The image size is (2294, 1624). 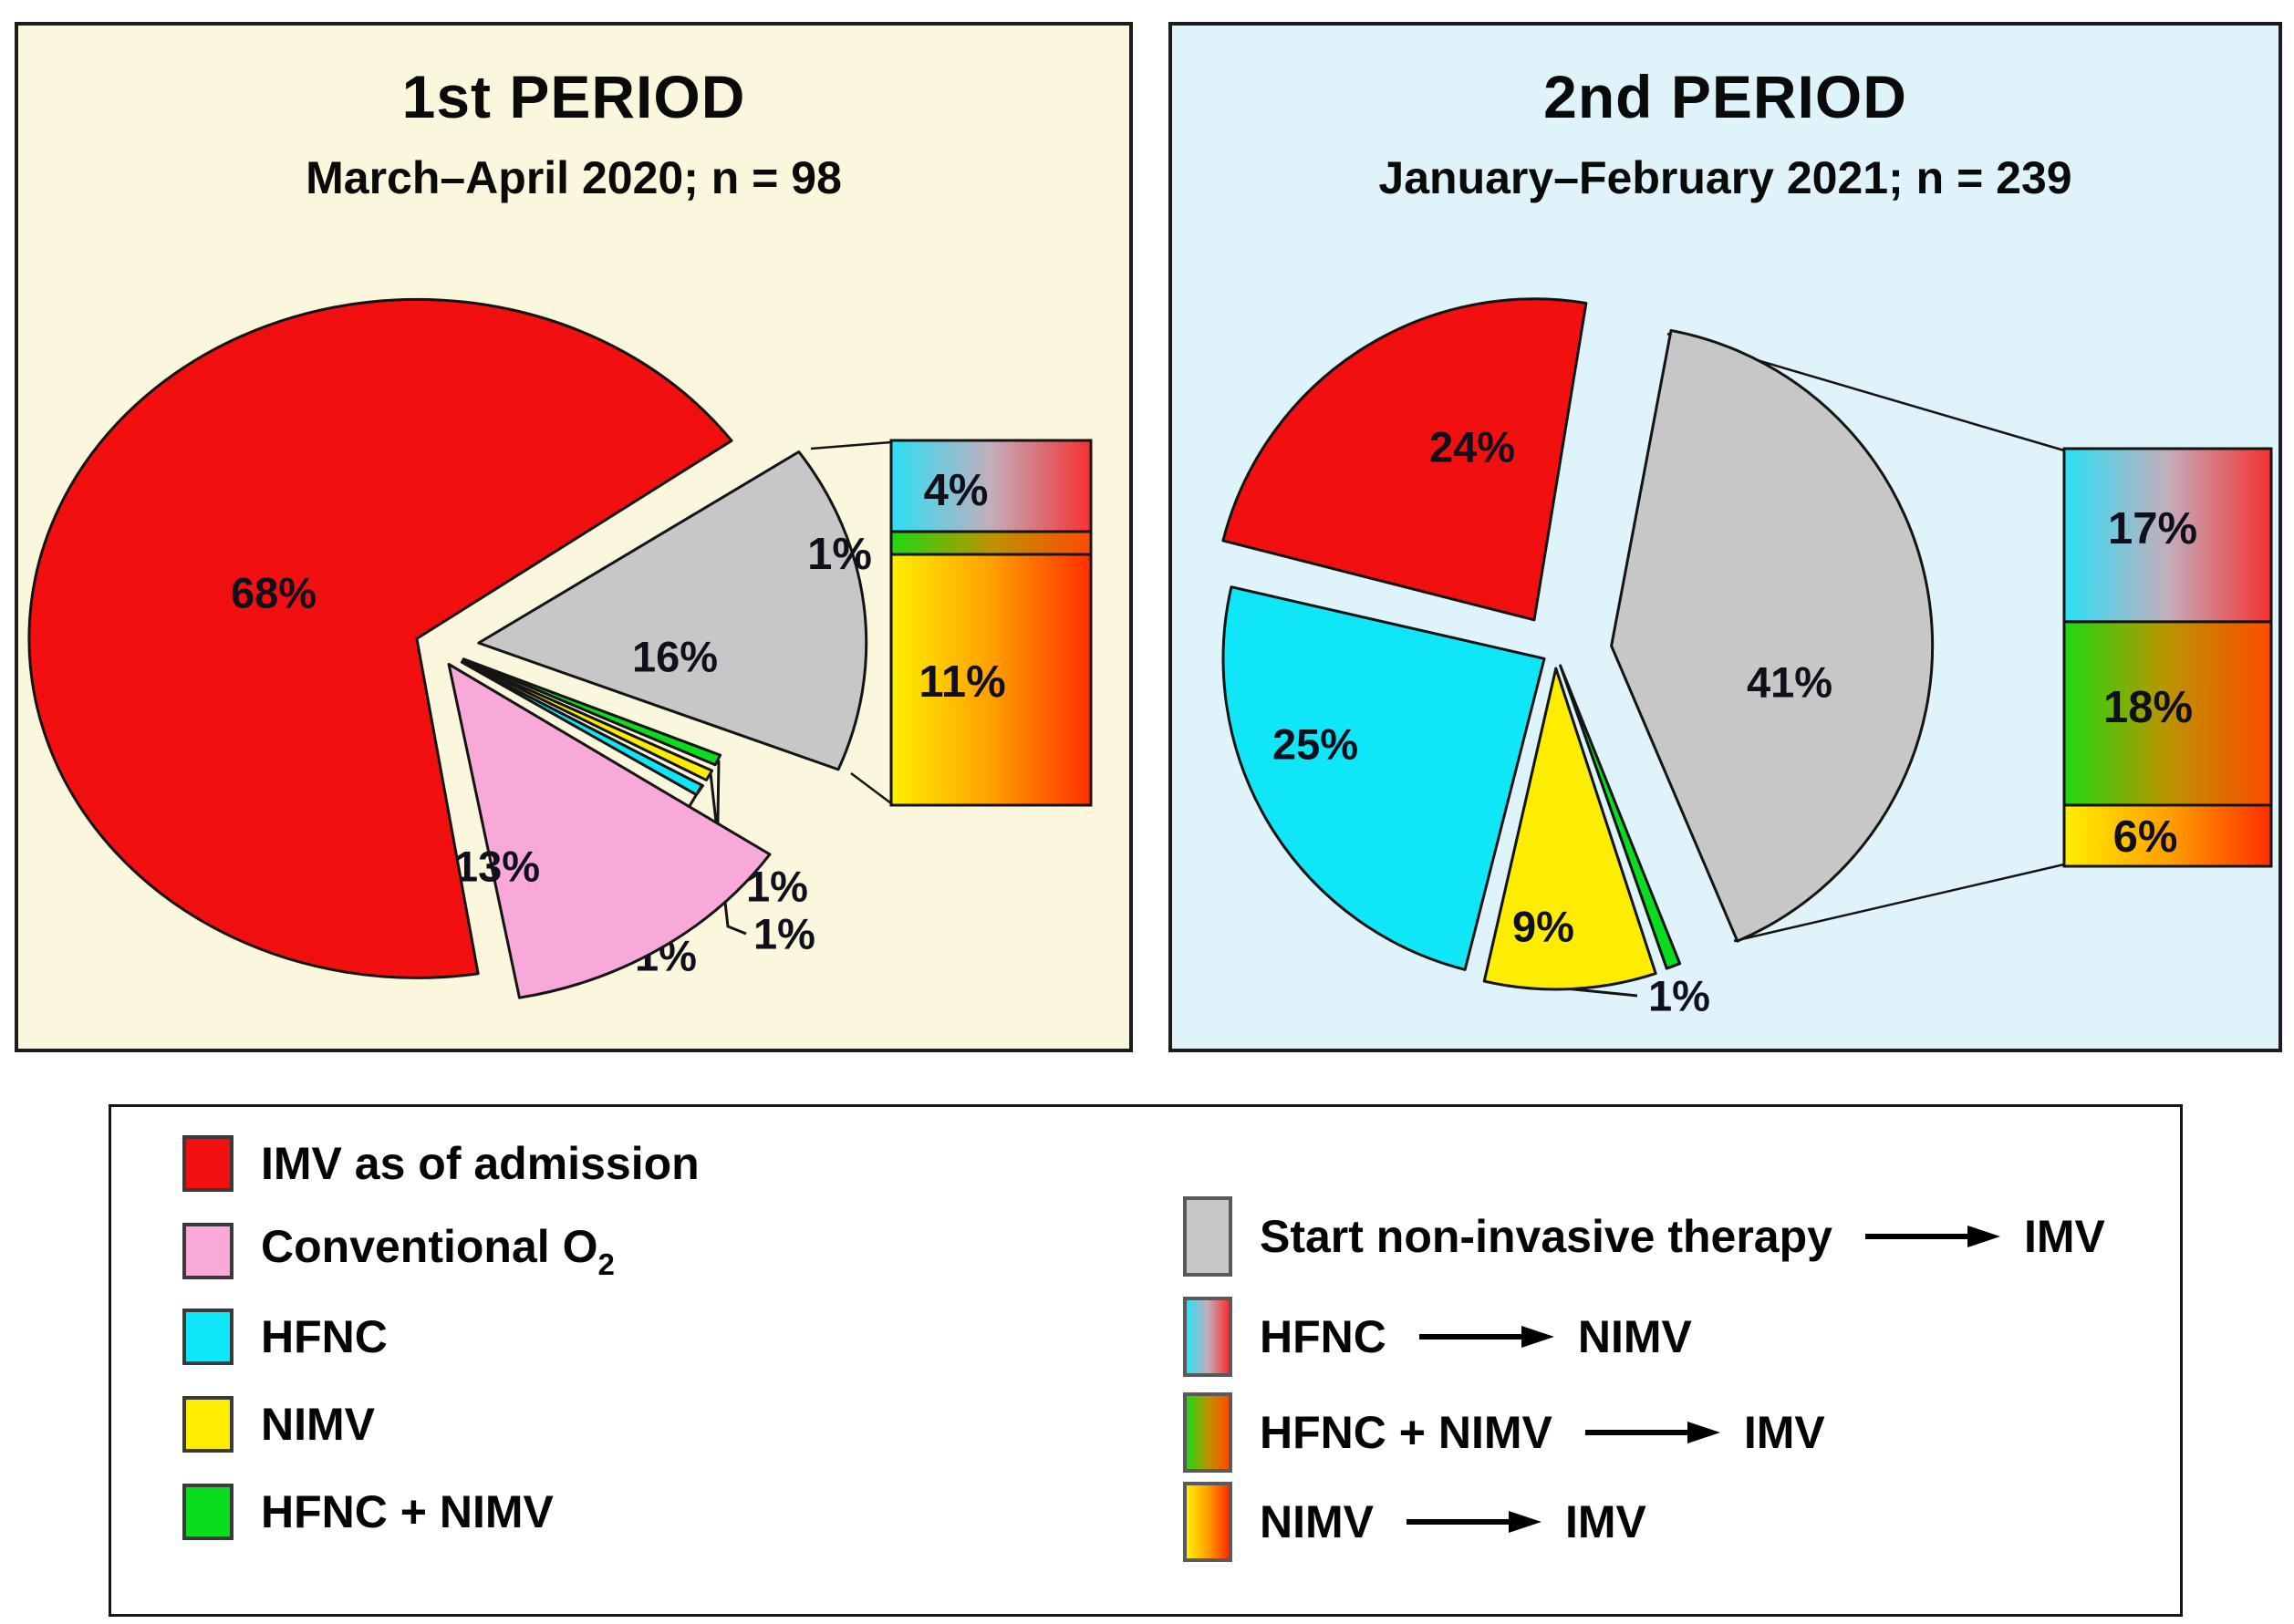 I want to click on red-swatch-icon, so click(x=208, y=1163).